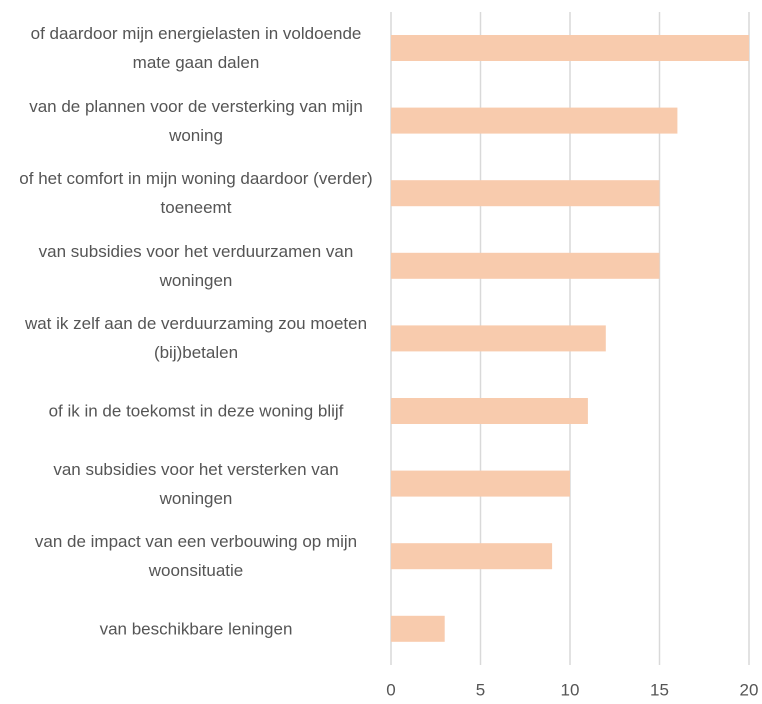 This screenshot has width=762, height=704. Describe the element at coordinates (196, 629) in the screenshot. I see `y-tick-label: van beschikbare leningen` at that location.